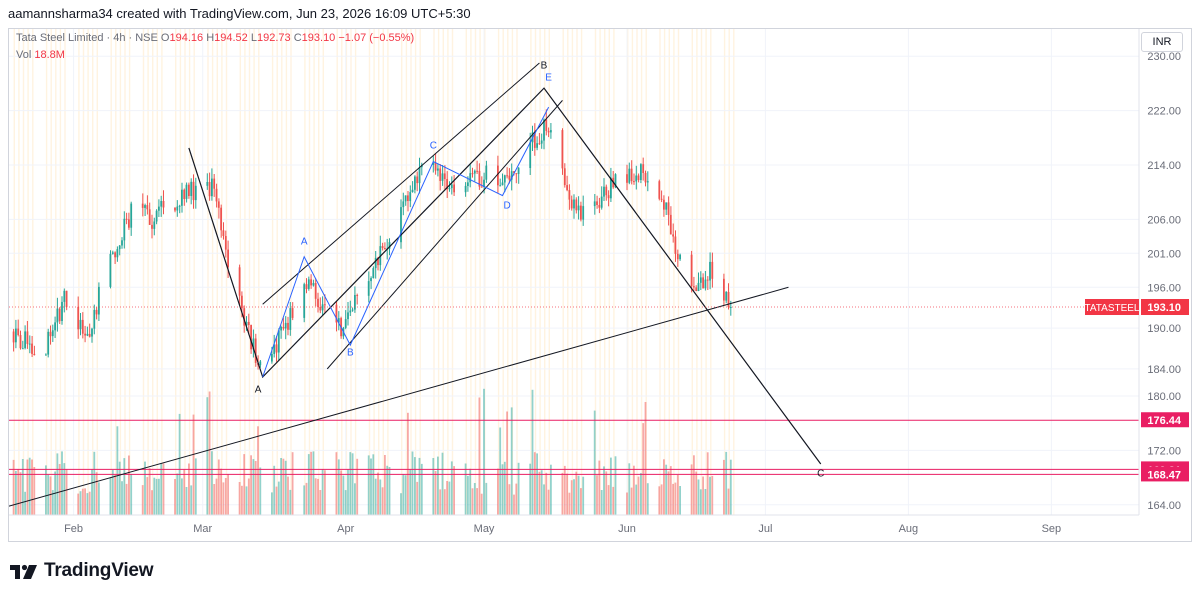 This screenshot has width=1200, height=596. What do you see at coordinates (372, 451) in the screenshot?
I see `volume-series` at bounding box center [372, 451].